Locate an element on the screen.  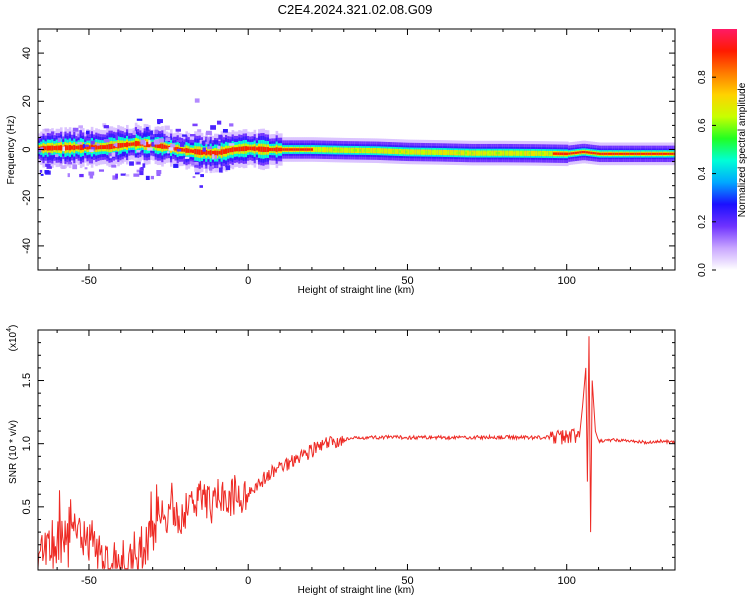
spectrogram-y-tick-label: 20 is located at coordinates (27, 101).